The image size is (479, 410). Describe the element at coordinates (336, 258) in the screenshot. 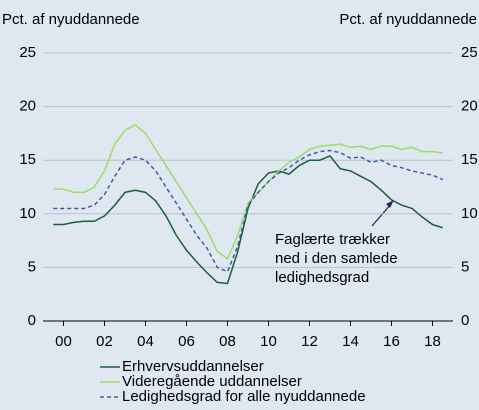

I see `annotation: ned i den samlede` at that location.